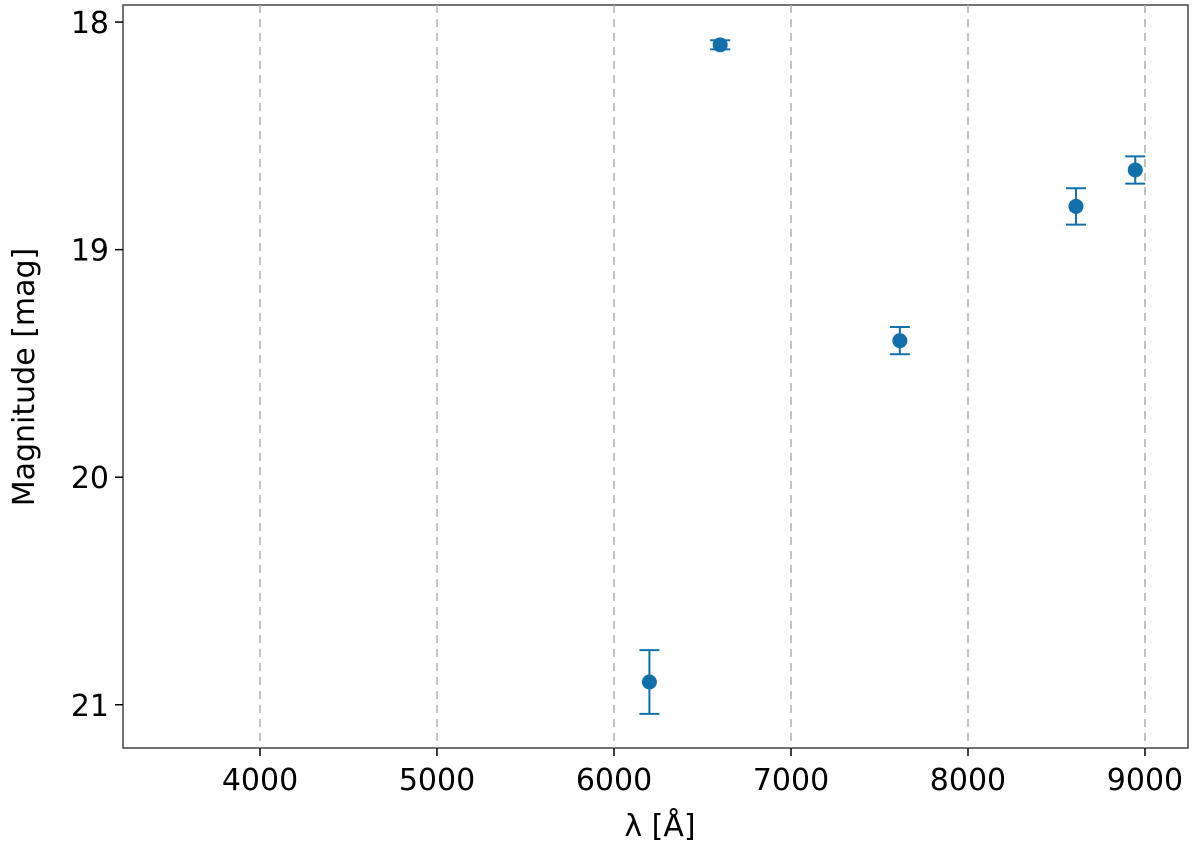 Image resolution: width=1200 pixels, height=861 pixels. What do you see at coordinates (1145, 780) in the screenshot?
I see `x-tick-label: 9000` at bounding box center [1145, 780].